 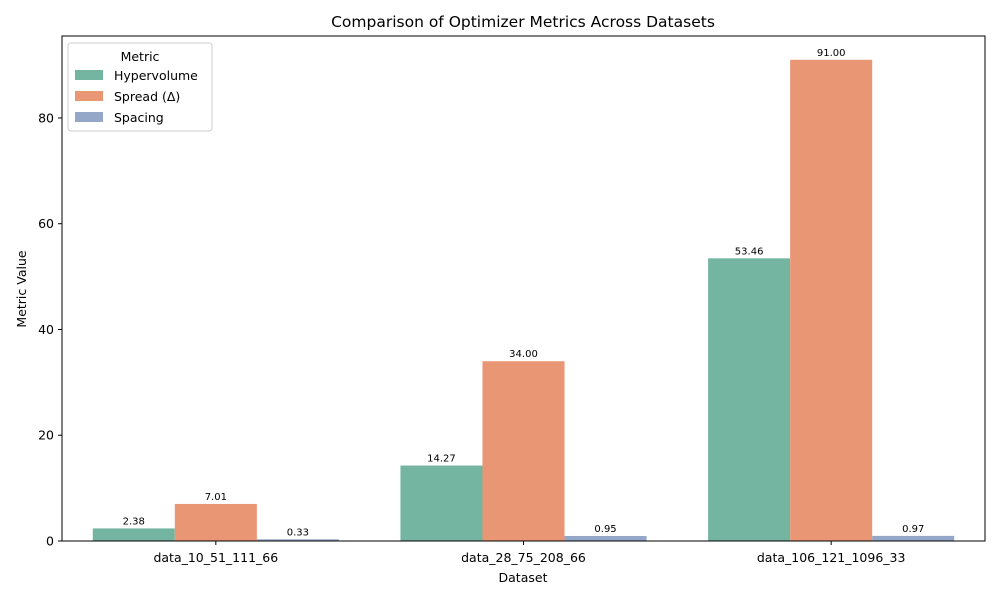 I want to click on legend-box, so click(x=140, y=87).